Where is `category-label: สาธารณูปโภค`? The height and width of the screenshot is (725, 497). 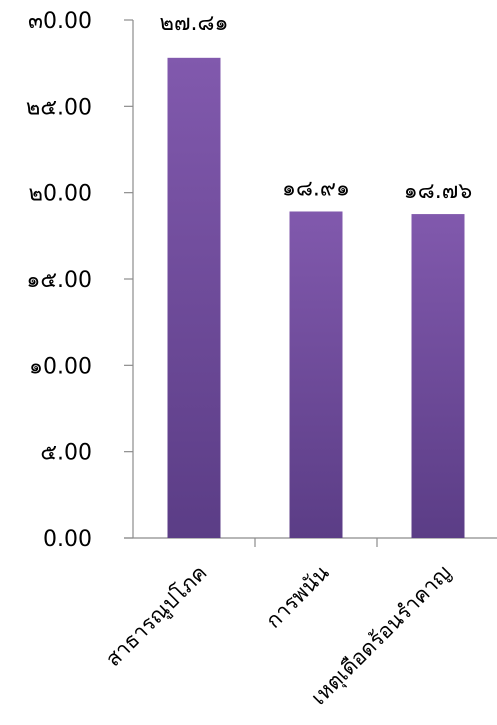 category-label: สาธารณูปโภค is located at coordinates (156, 616).